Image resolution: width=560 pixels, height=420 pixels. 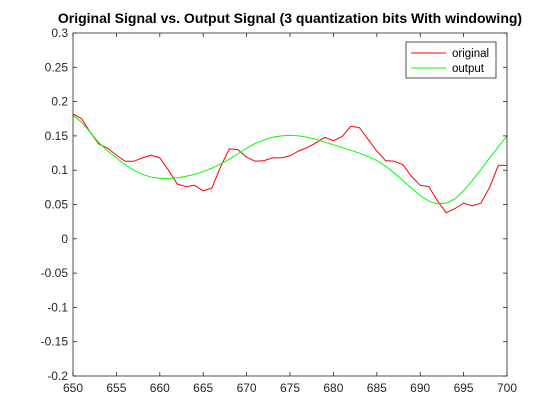 What do you see at coordinates (470, 54) in the screenshot?
I see `legend-label-original: original` at bounding box center [470, 54].